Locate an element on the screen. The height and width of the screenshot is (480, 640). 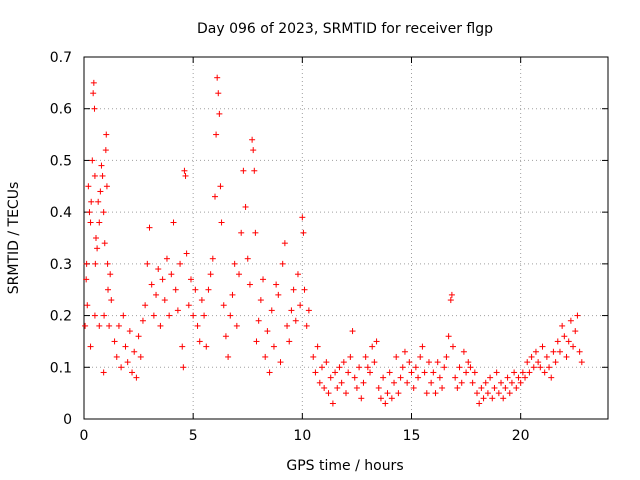
y-tick-label: 0.7 is located at coordinates (61, 58).